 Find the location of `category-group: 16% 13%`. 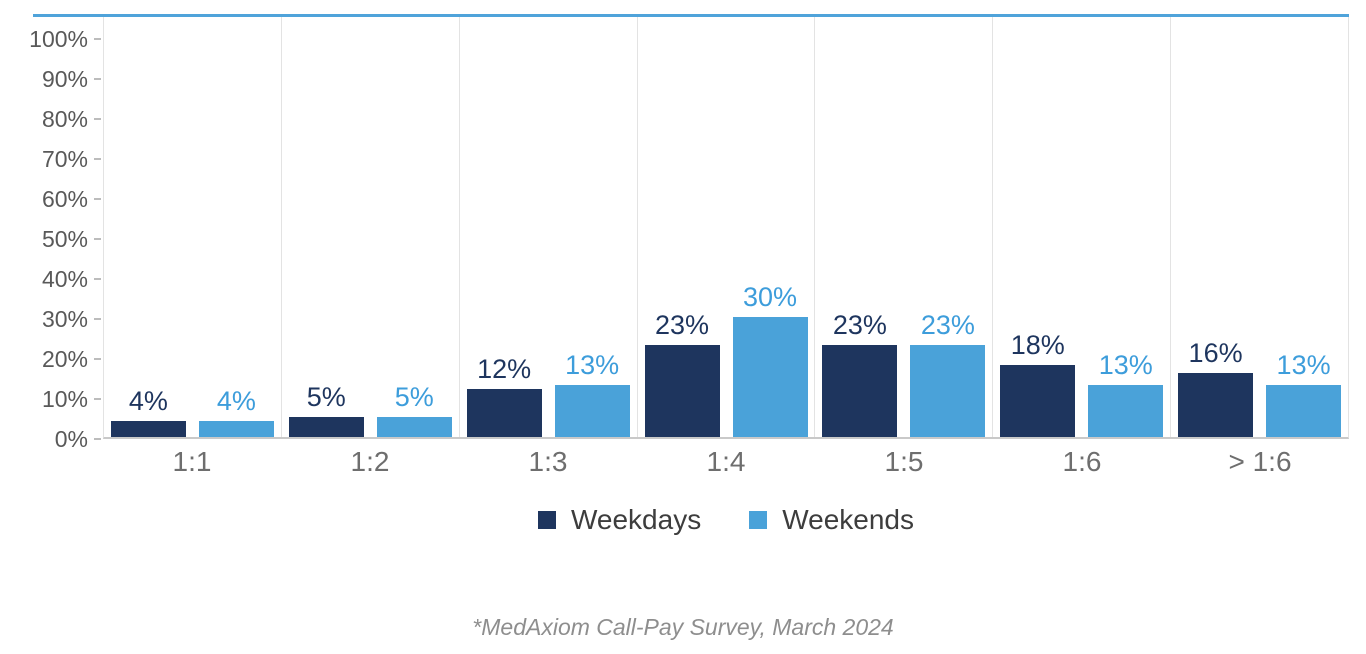

category-group: 16% 13% is located at coordinates (1259, 227).